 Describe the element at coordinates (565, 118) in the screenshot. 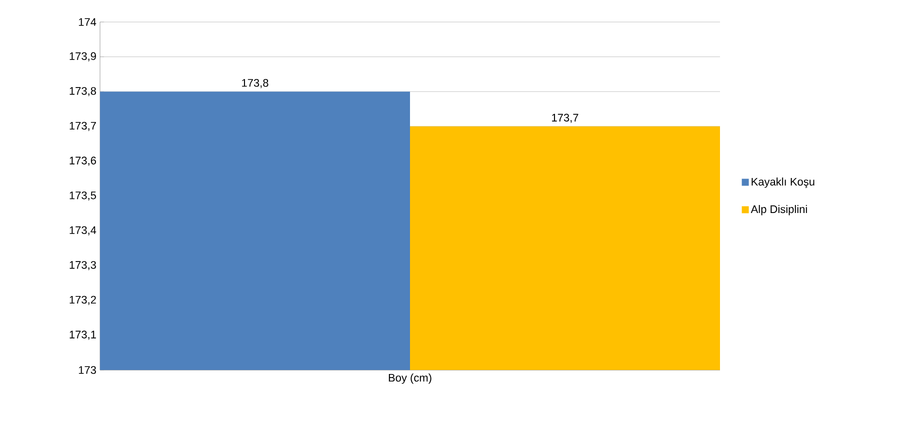

I see `data-label: 173,7` at that location.